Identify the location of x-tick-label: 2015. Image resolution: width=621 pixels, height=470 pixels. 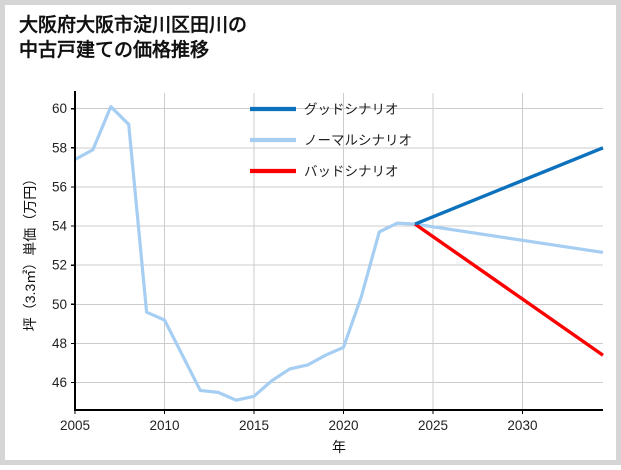
(254, 425).